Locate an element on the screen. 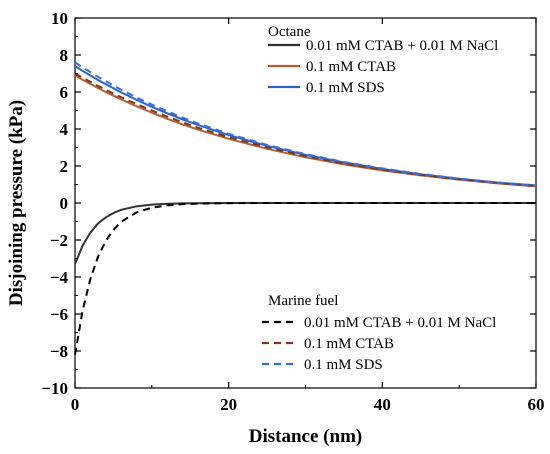 The width and height of the screenshot is (550, 454). y-axis-title: Disjoining pressure (kPa) is located at coordinates (16, 203).